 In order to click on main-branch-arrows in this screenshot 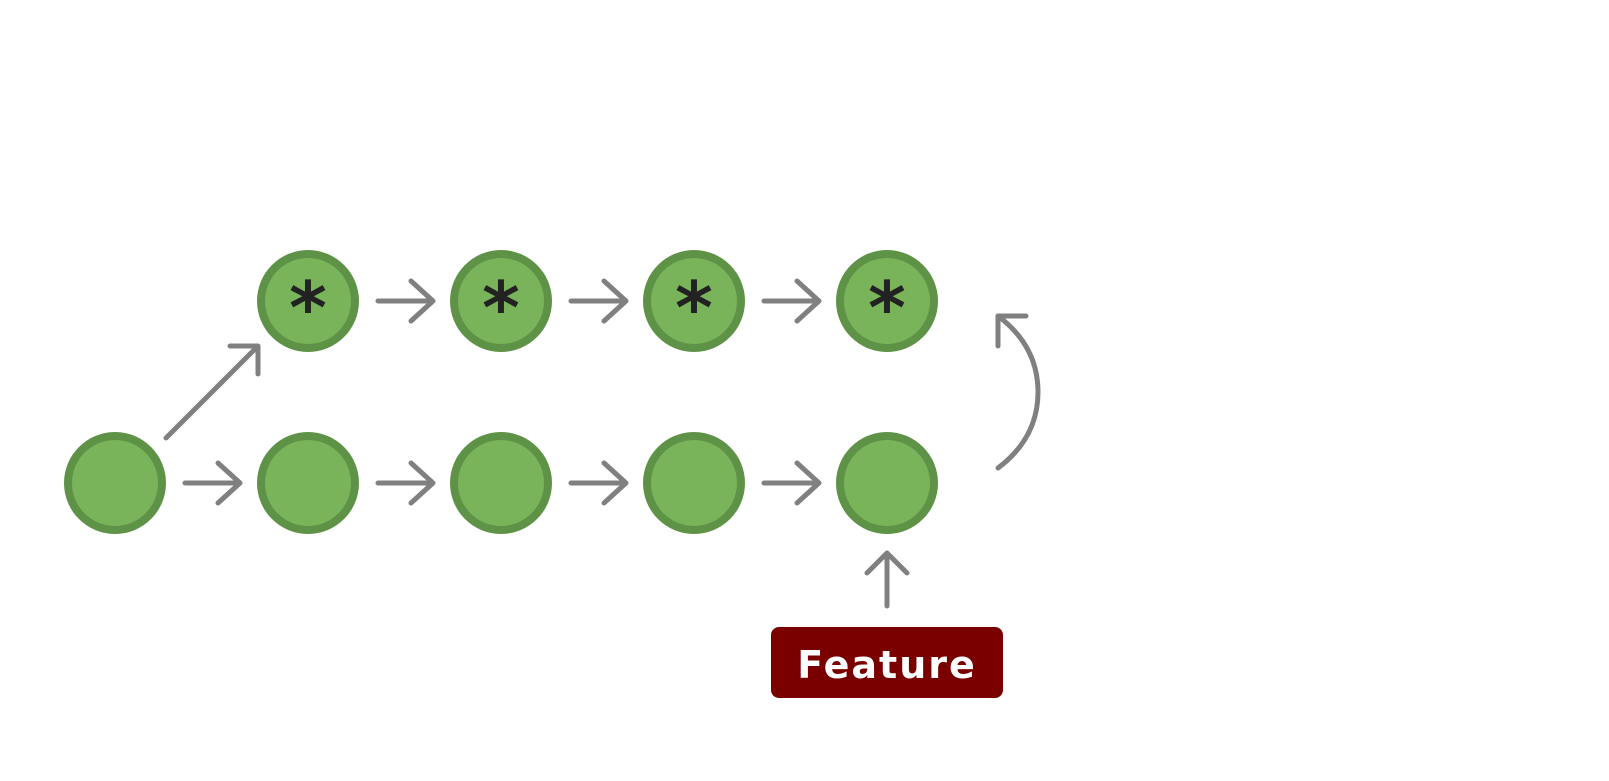, I will do `click(502, 483)`.